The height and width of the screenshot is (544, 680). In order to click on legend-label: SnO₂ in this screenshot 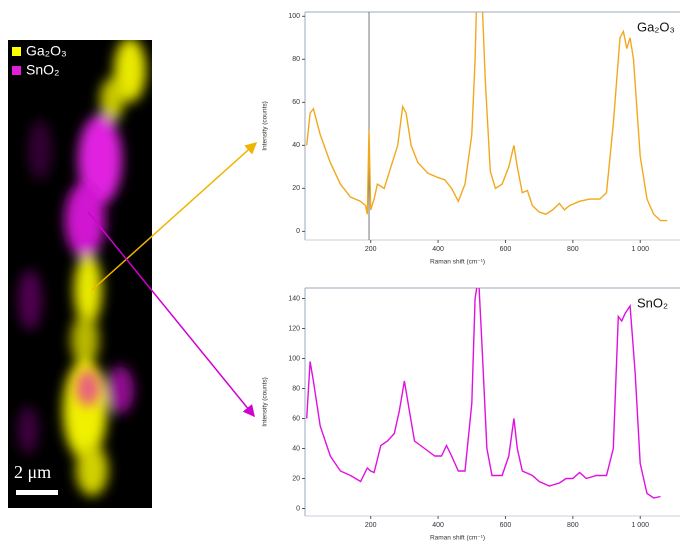, I will do `click(42, 70)`.